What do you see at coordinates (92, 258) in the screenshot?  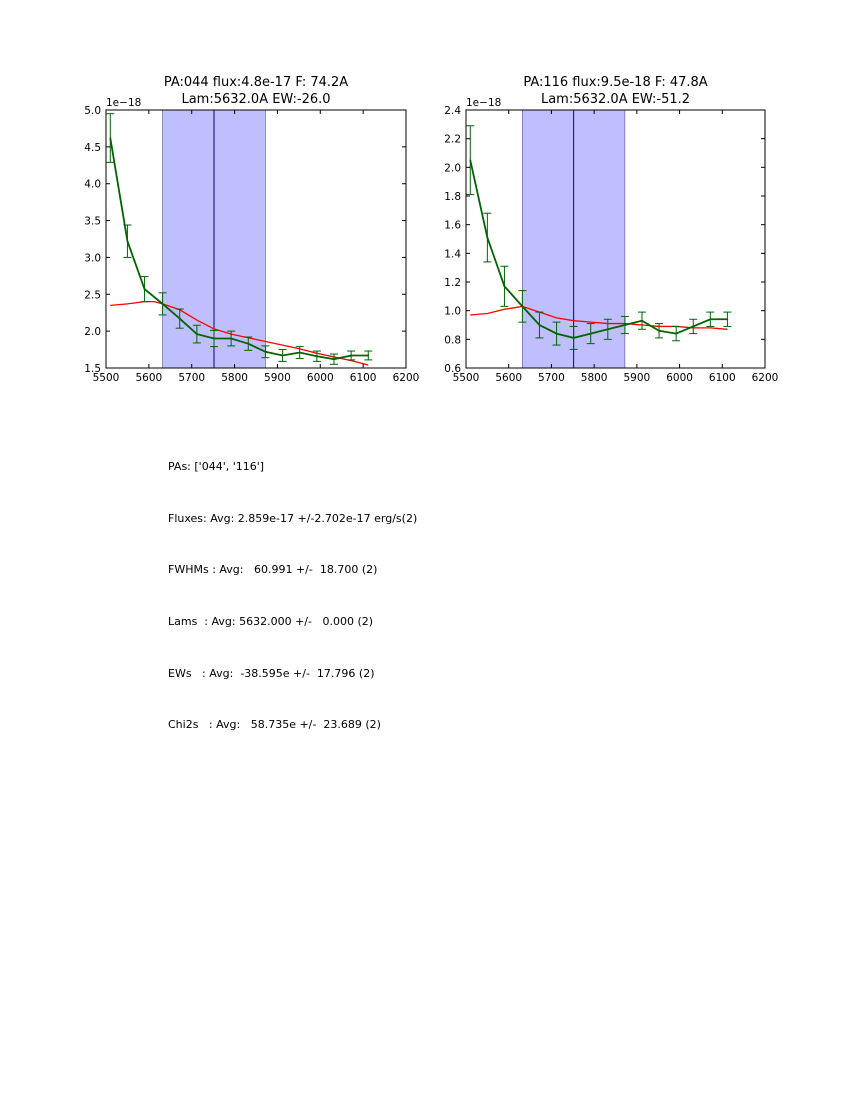 I see `y-tick-label: 3.0` at bounding box center [92, 258].